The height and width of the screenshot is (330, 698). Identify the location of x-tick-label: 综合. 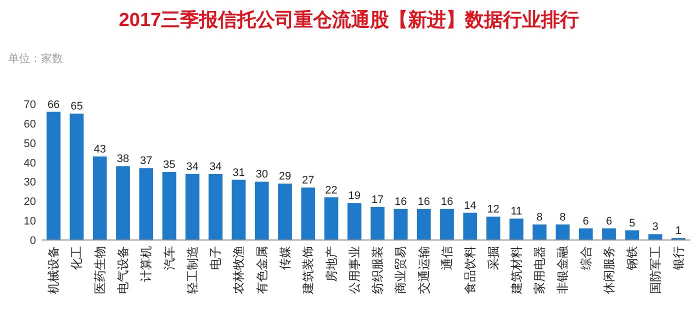
(585, 258).